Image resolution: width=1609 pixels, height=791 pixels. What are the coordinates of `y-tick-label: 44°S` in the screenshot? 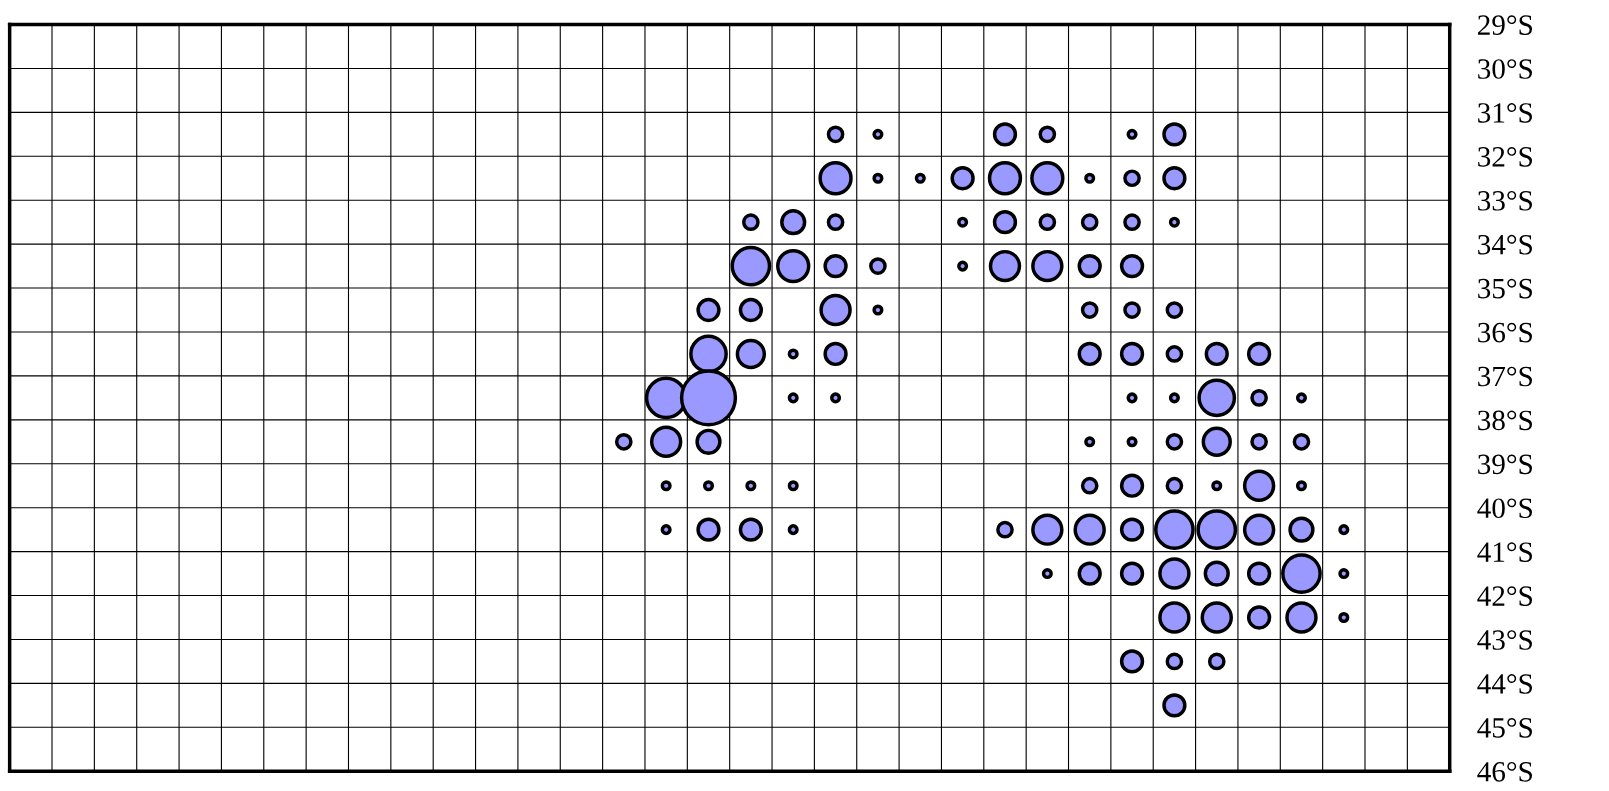 It's located at (1504, 684).